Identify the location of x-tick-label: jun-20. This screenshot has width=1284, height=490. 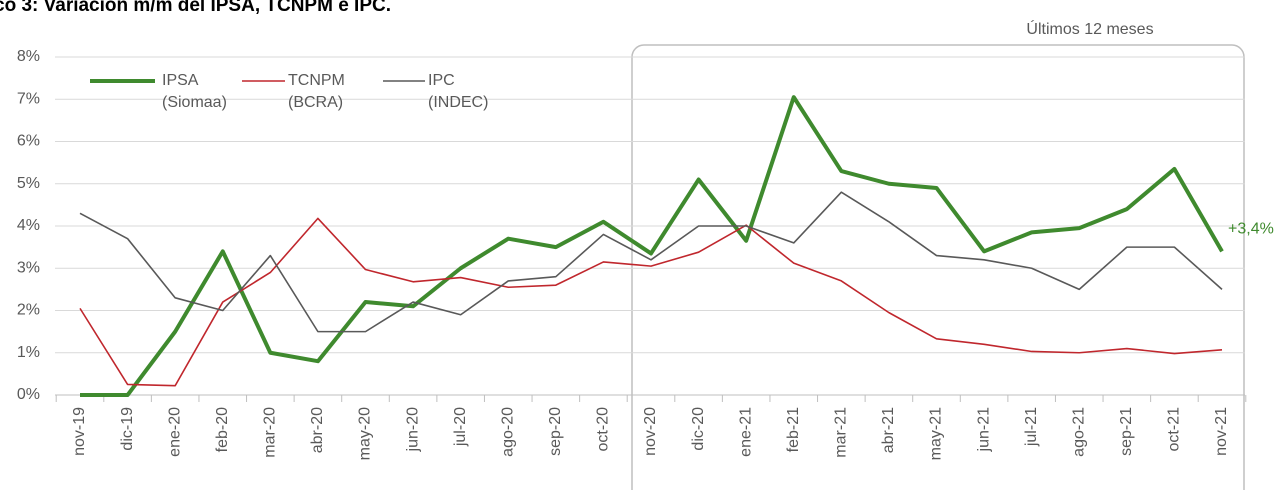
(412, 430).